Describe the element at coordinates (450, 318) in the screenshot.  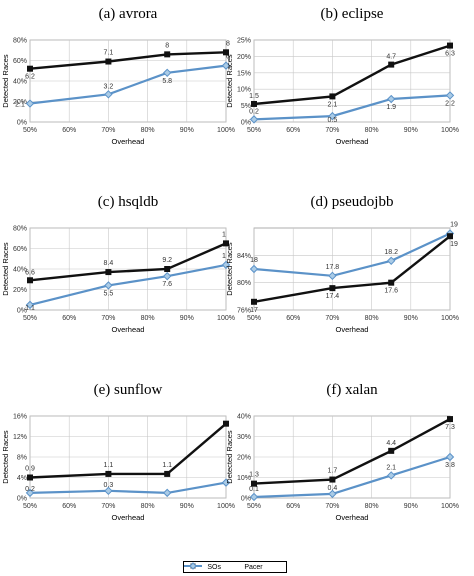
I see `chart-4-xtick-label: 100%` at that location.